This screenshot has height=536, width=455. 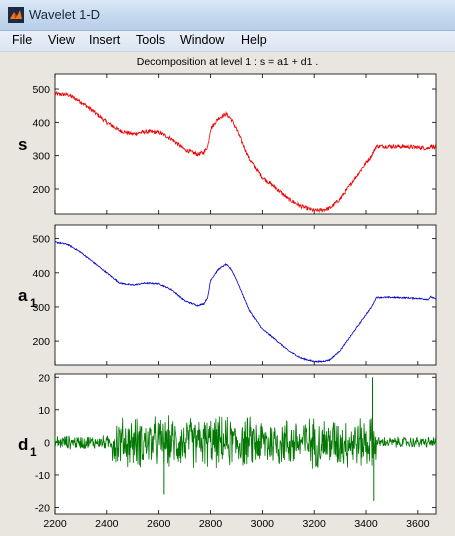 I want to click on xtick-label: 2200, so click(x=55, y=524).